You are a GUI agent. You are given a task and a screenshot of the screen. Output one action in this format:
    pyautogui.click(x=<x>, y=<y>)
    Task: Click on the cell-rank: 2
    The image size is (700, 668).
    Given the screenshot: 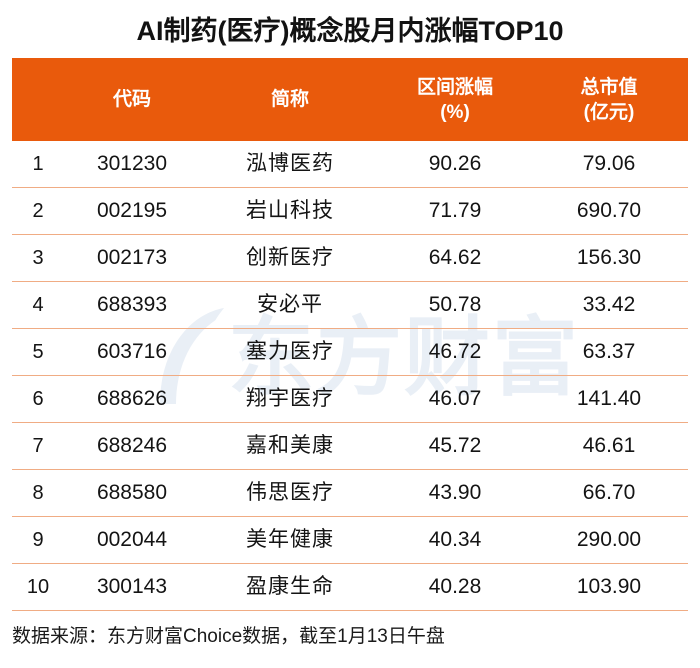 What is the action you would take?
    pyautogui.click(x=38, y=211)
    